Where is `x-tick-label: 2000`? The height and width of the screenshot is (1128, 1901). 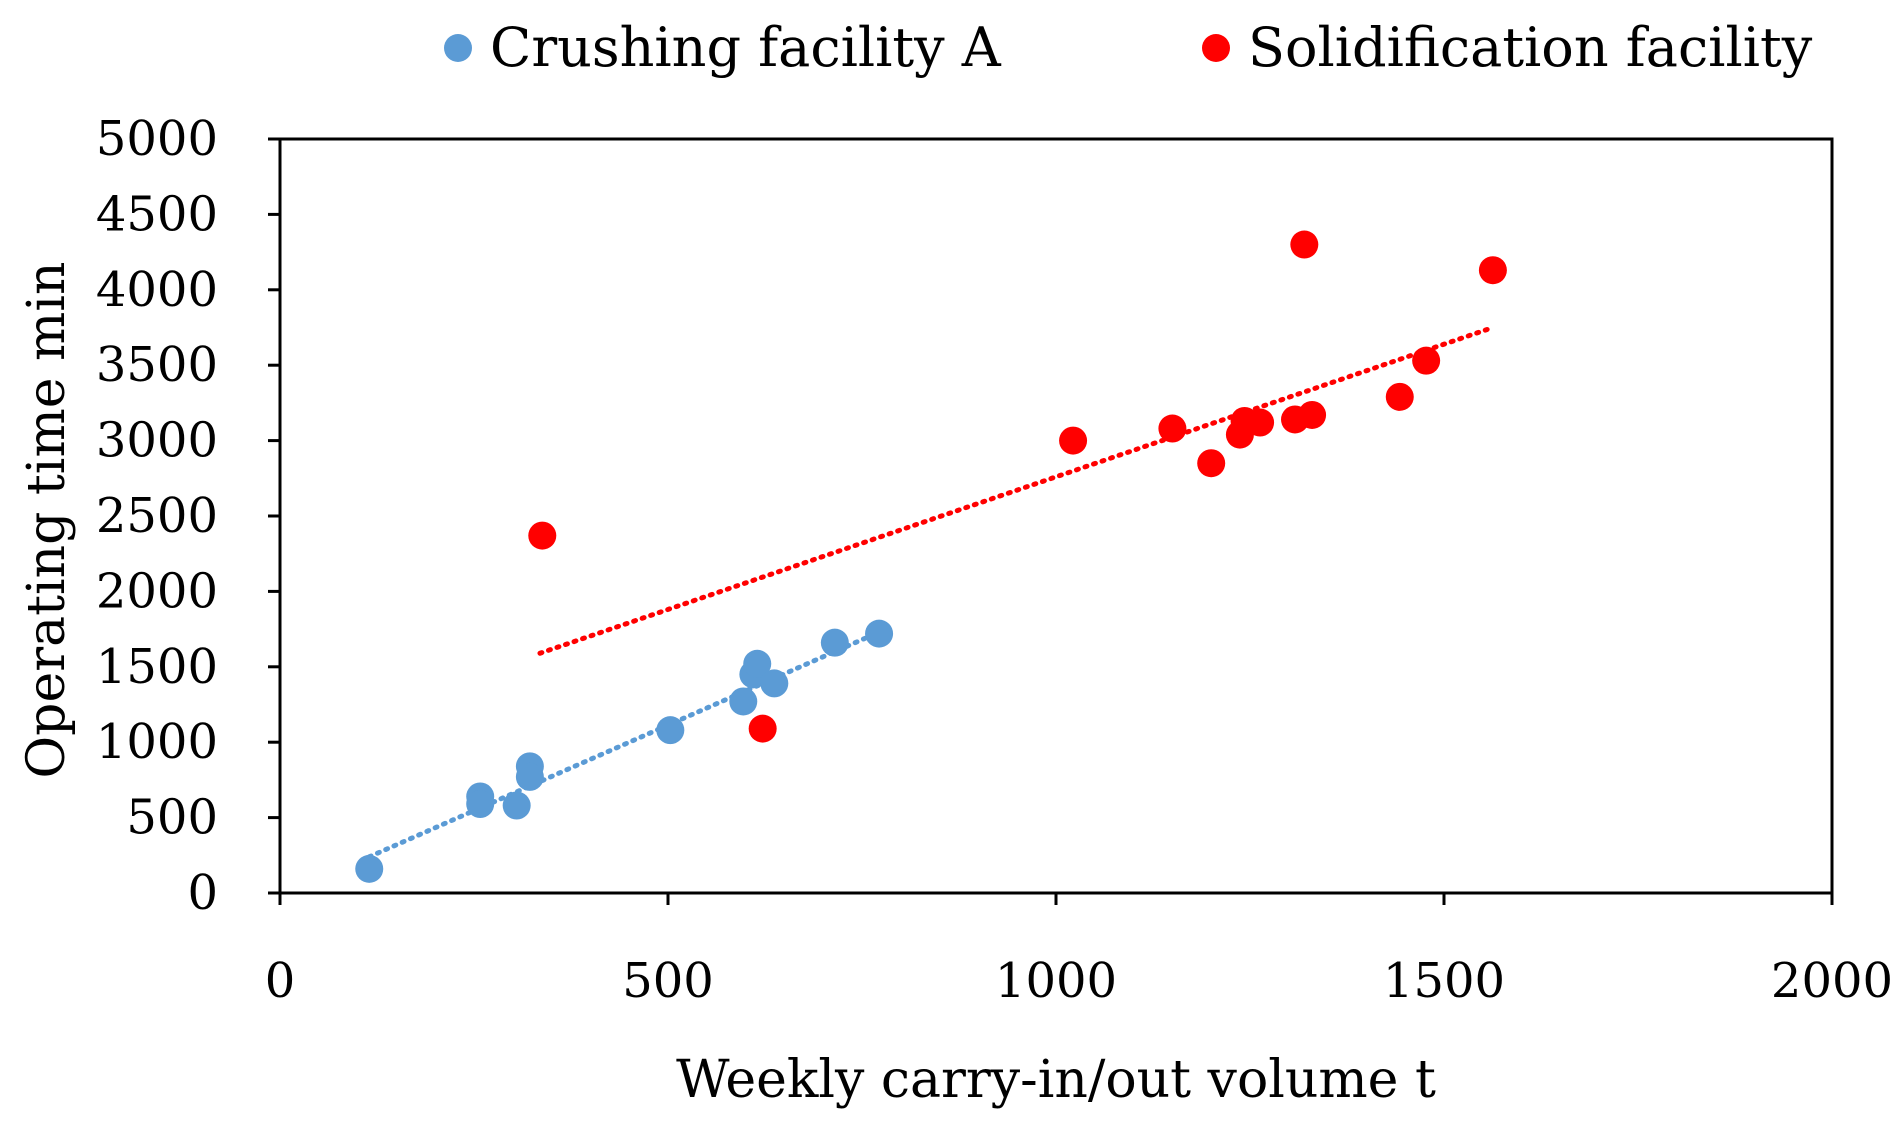
x-tick-label: 2000 is located at coordinates (1832, 981).